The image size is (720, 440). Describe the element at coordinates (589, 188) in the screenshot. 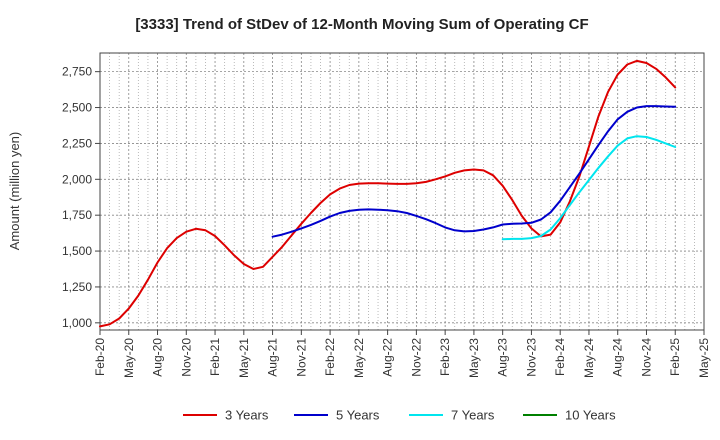

I see `series-line-7-years` at that location.